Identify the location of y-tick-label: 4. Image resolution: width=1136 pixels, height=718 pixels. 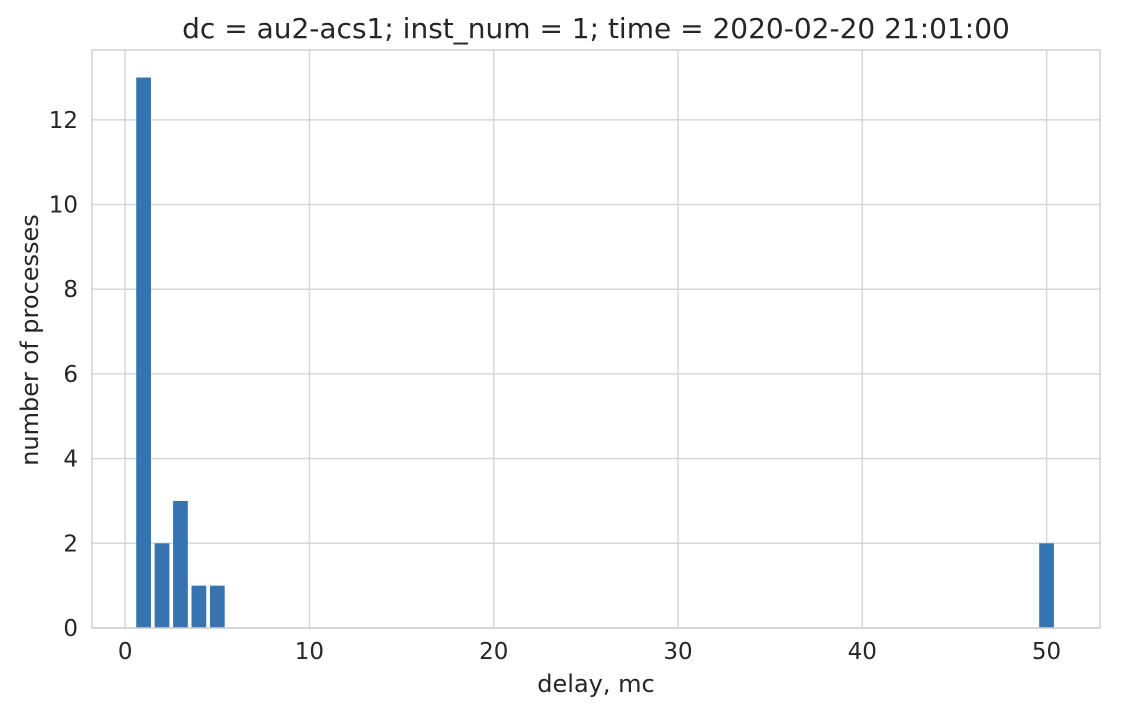
(70, 460).